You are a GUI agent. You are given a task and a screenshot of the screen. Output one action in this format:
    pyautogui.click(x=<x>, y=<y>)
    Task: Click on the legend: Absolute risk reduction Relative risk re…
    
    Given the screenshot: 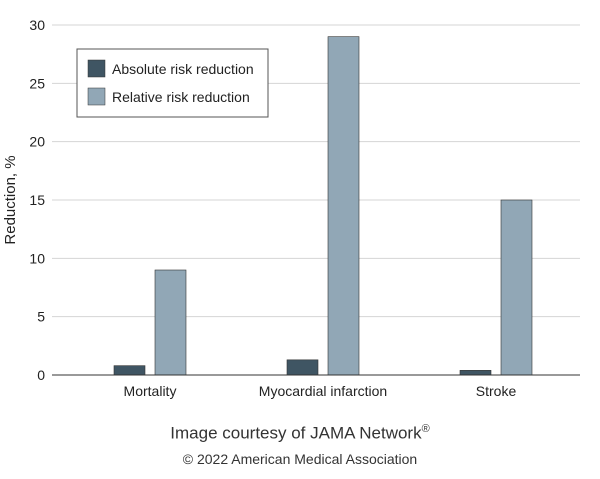 What is the action you would take?
    pyautogui.click(x=172, y=83)
    